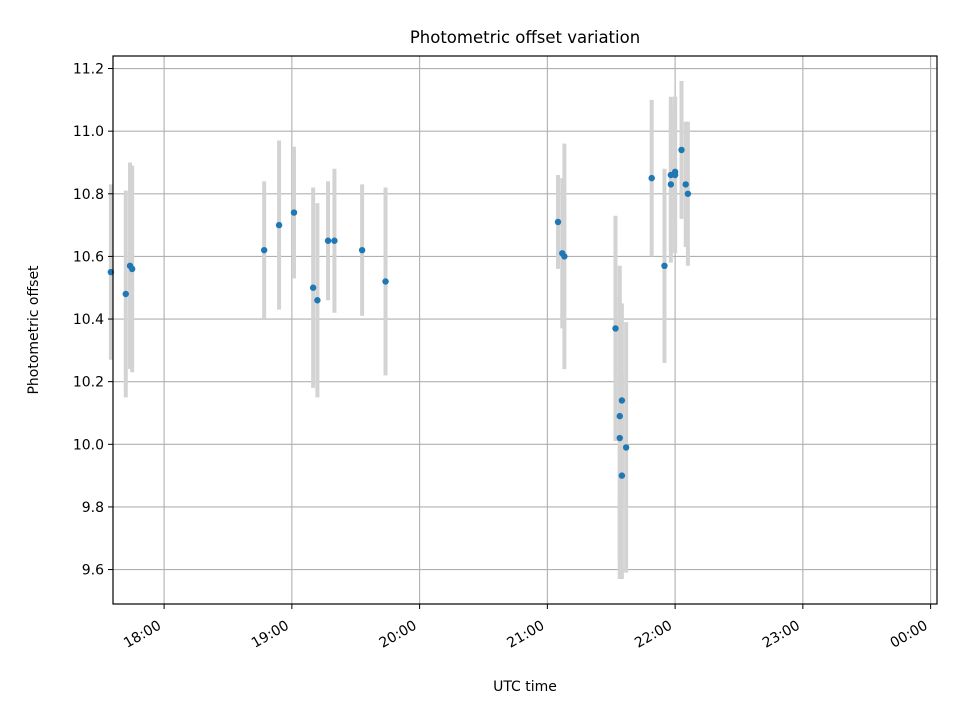 The width and height of the screenshot is (960, 720). I want to click on y-tick-label: 10.2, so click(88, 383).